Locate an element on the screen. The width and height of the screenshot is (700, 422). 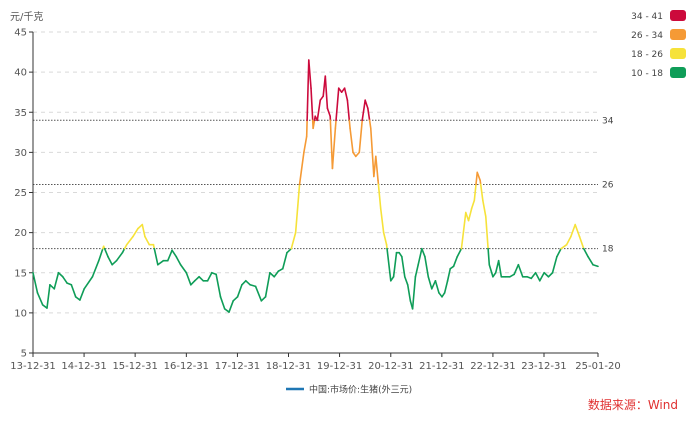
range-legend-label: 26 - 34 is located at coordinates (647, 36).